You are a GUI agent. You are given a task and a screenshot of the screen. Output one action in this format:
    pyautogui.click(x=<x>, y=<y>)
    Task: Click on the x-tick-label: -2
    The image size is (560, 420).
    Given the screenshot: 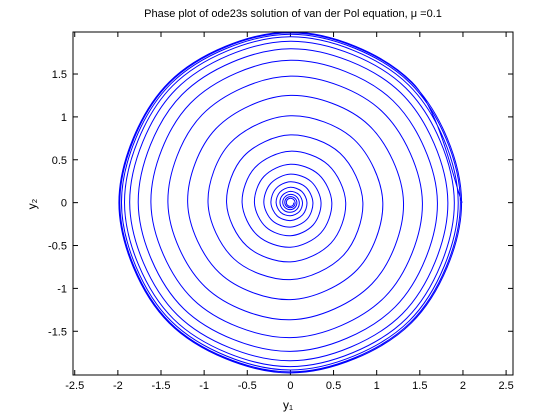 What is the action you would take?
    pyautogui.click(x=118, y=386)
    